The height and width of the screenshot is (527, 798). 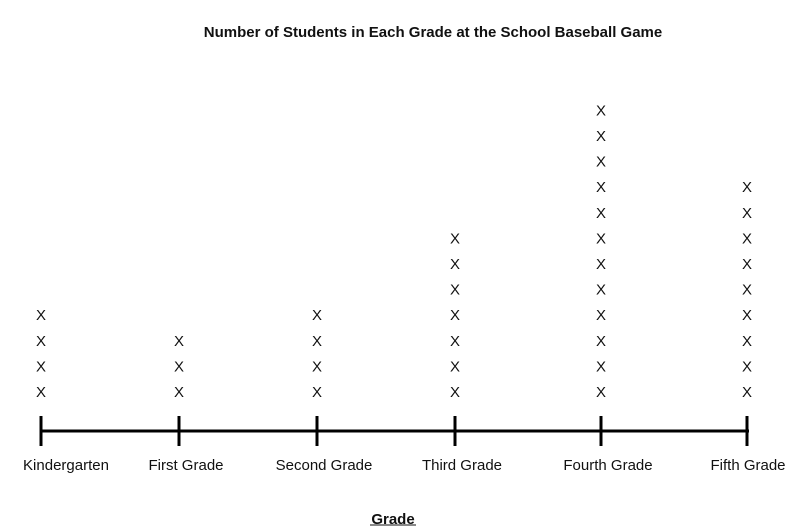 I want to click on tick-label-fourth-grade: Fourth Grade, so click(x=607, y=465).